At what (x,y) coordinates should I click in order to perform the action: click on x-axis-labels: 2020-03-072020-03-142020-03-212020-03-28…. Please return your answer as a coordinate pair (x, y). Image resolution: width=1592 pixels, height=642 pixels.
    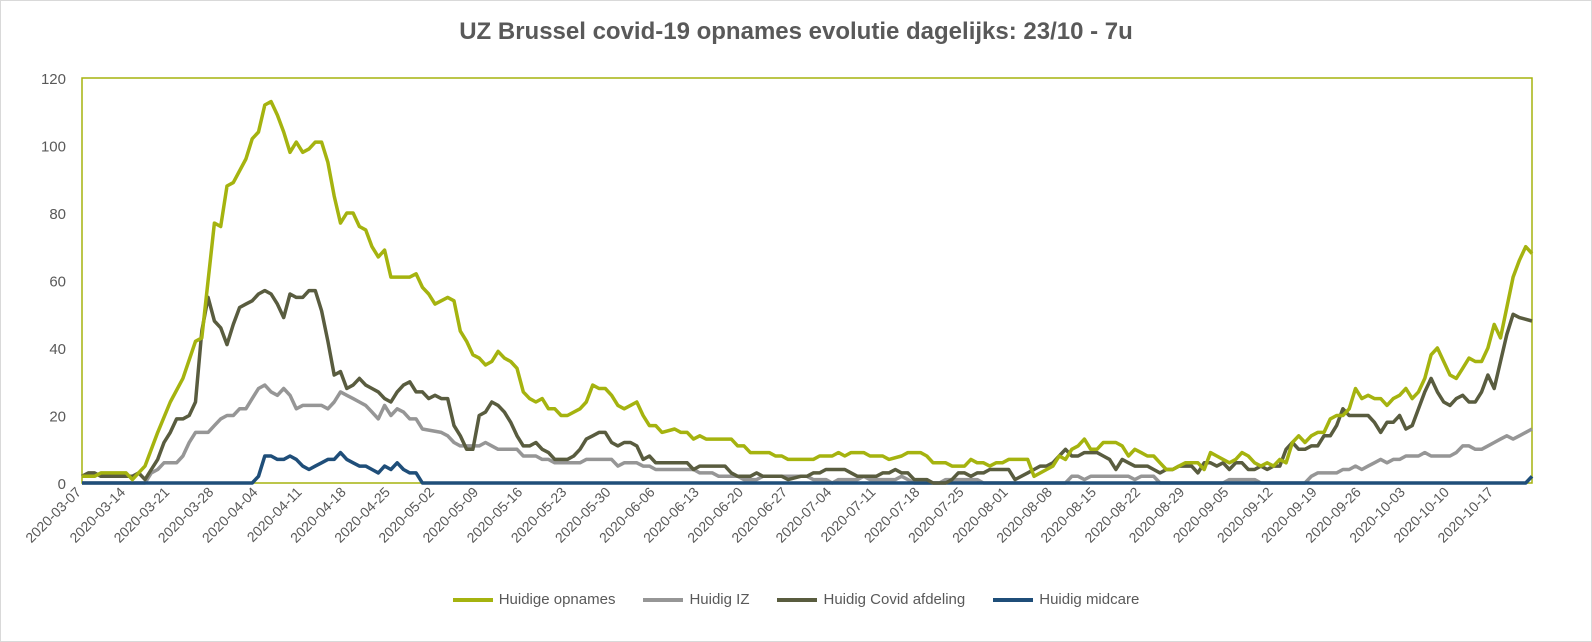
    Looking at the image, I should click on (759, 515).